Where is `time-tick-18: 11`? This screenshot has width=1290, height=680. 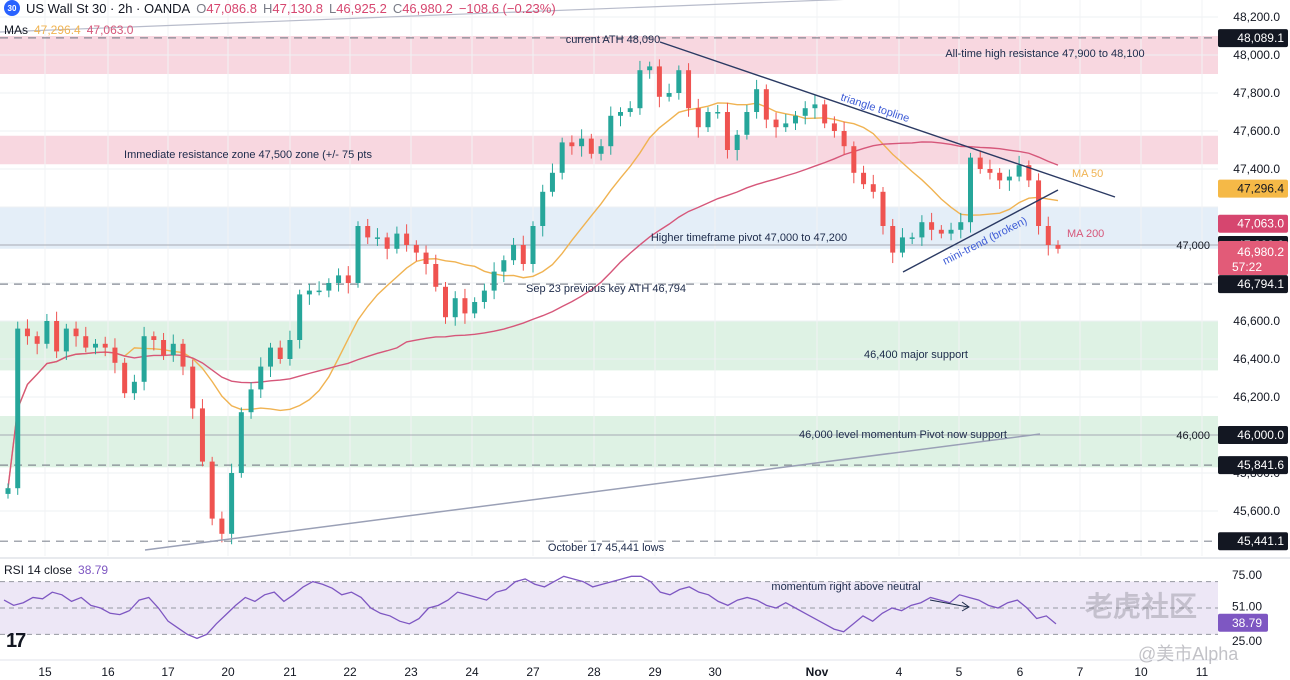 time-tick-18: 11 is located at coordinates (1202, 672).